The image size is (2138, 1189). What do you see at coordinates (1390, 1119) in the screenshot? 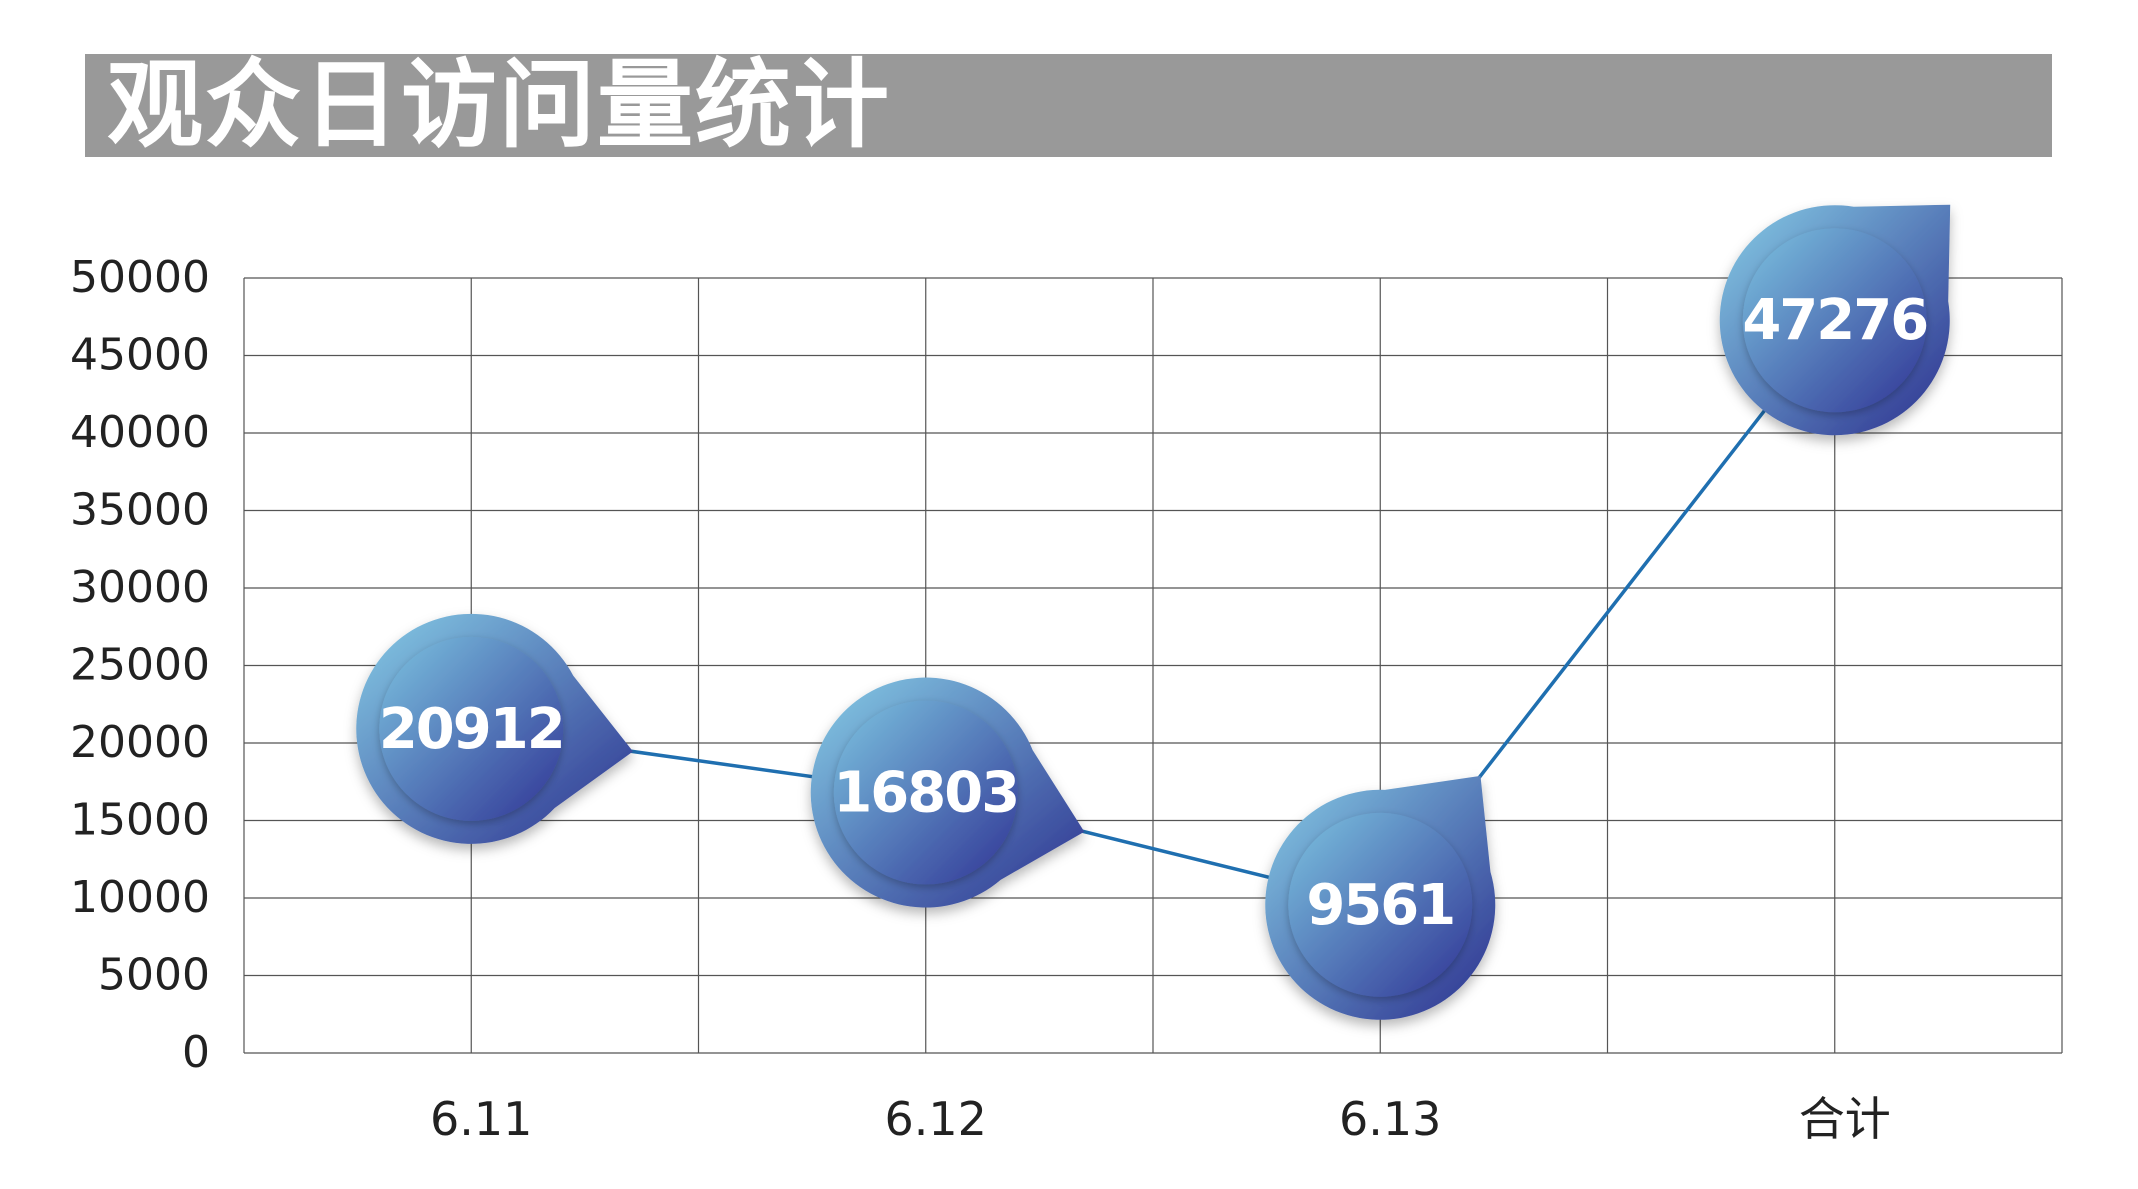
I see `x-tick-label: 6.13` at bounding box center [1390, 1119].